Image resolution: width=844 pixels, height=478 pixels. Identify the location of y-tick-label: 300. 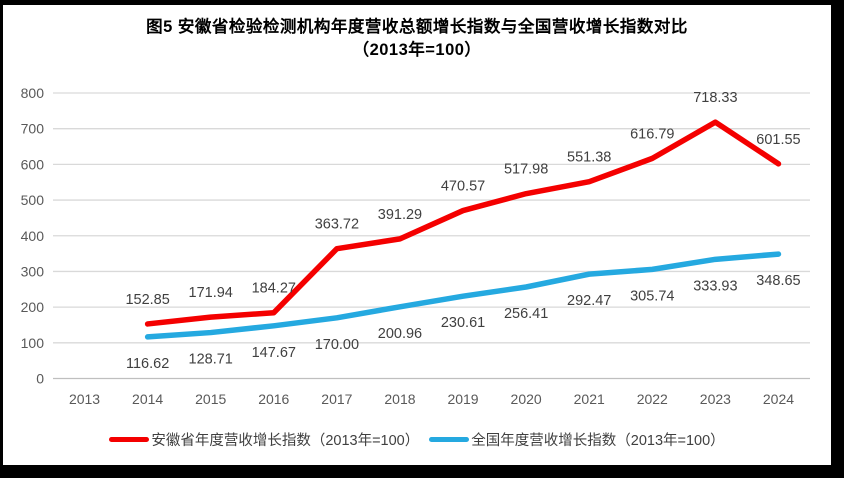
(33, 271).